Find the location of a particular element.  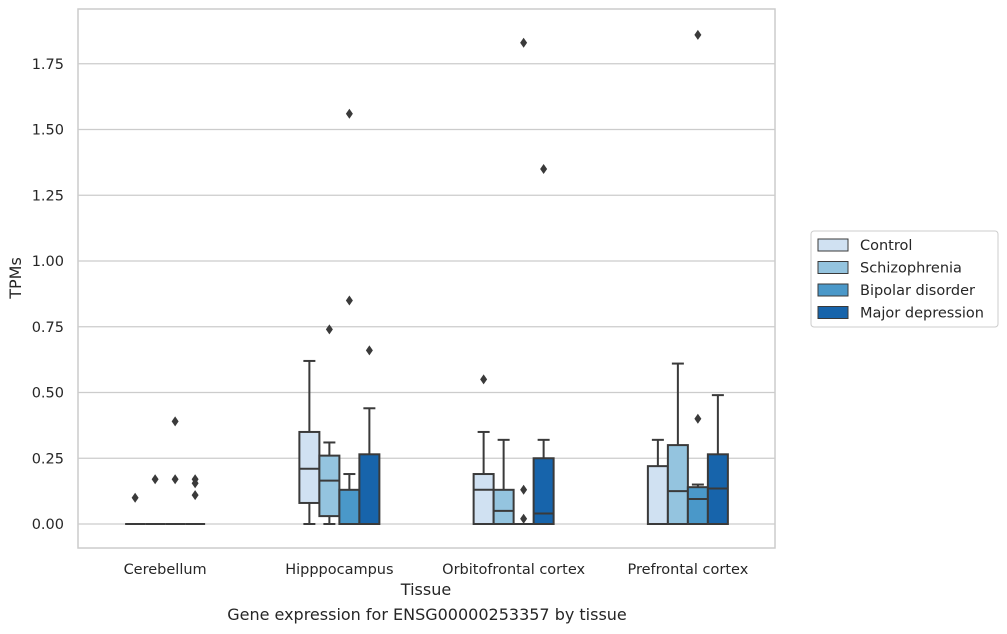

x-tick-label: Orbitofrontal cortex is located at coordinates (513, 570).